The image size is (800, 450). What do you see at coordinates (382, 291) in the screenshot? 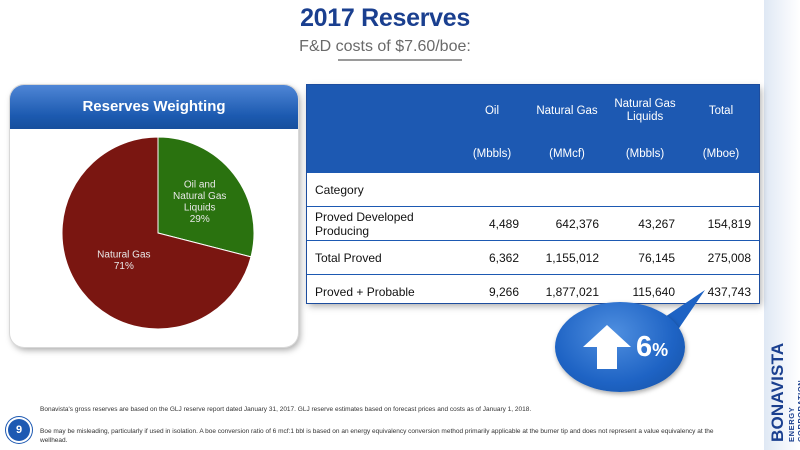
I see `row-label: Proved + Probable` at bounding box center [382, 291].